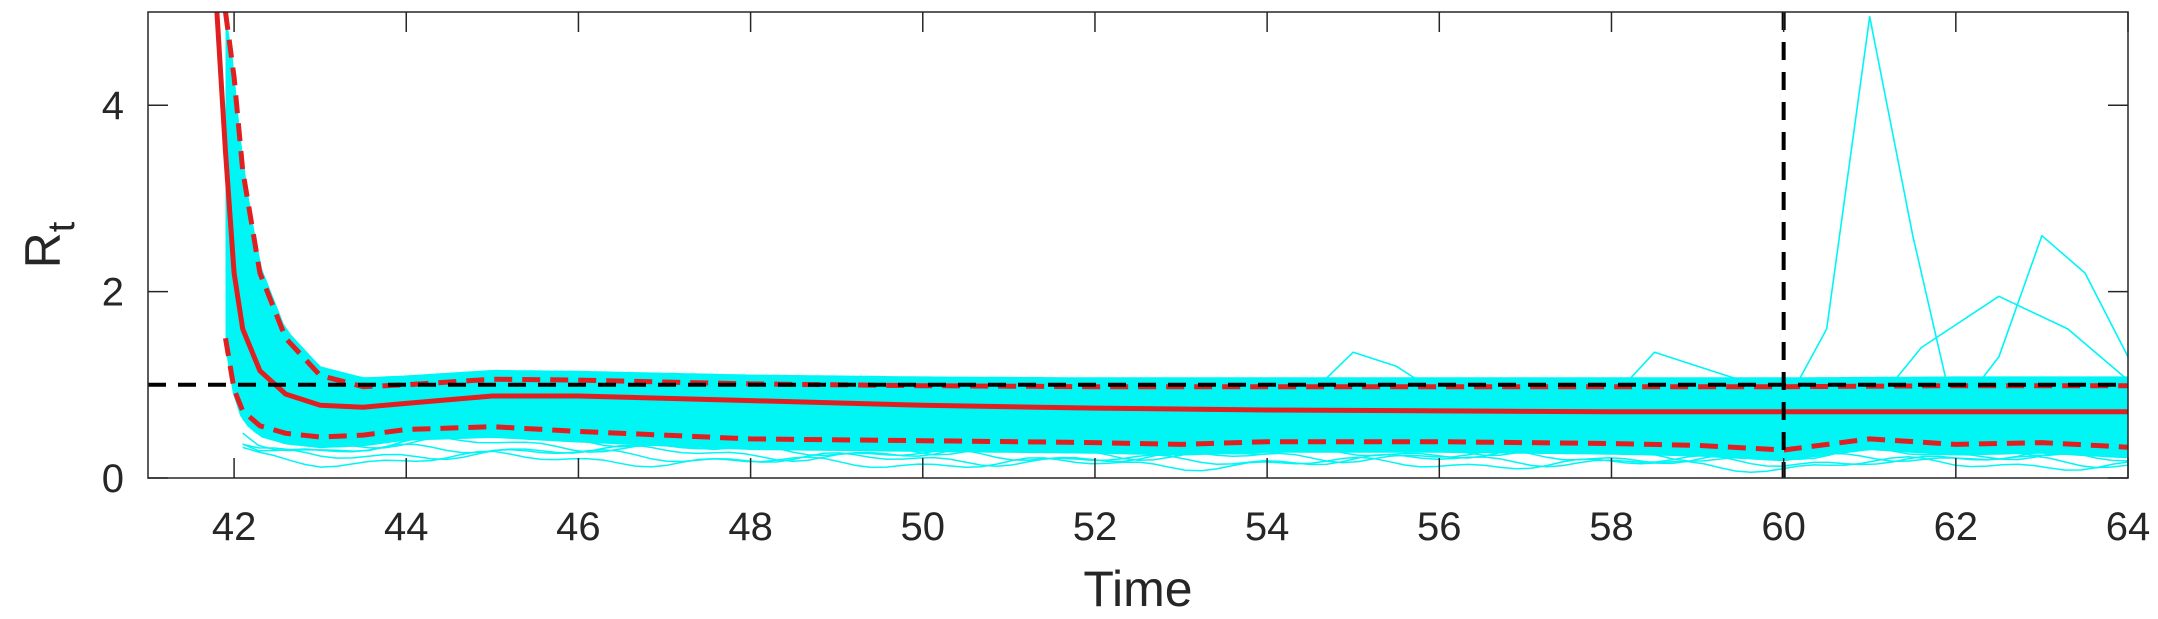 The width and height of the screenshot is (2158, 619). I want to click on x-axis-title: Time, so click(1137, 589).